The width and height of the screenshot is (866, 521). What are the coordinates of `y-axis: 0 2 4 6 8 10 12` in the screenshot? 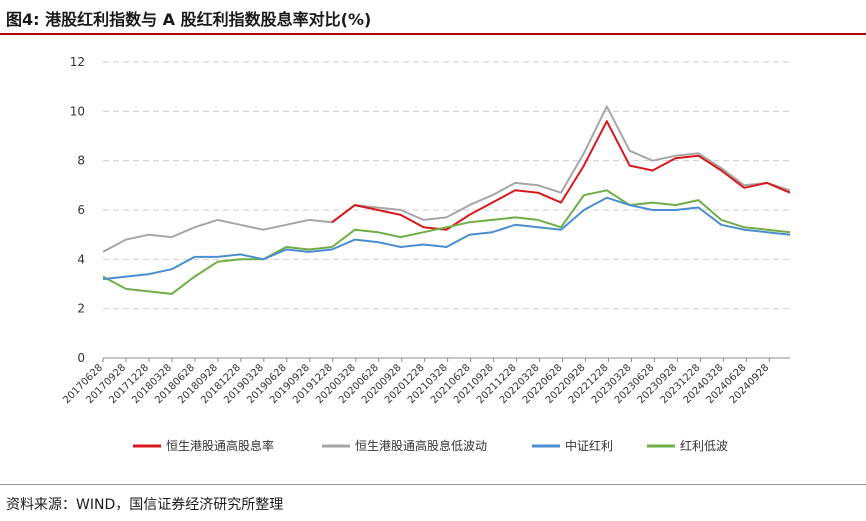 It's located at (77, 210).